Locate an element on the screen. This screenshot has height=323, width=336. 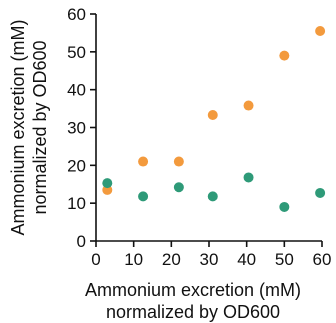
y-tick-label: 20 is located at coordinates (76, 165).